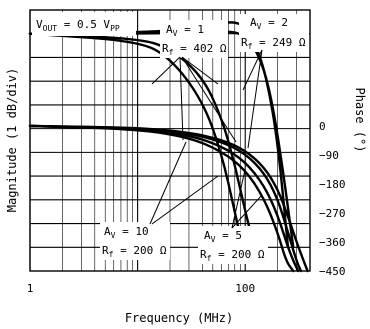  Describe the element at coordinates (332, 213) in the screenshot. I see `phase-tick-label: −270` at that location.